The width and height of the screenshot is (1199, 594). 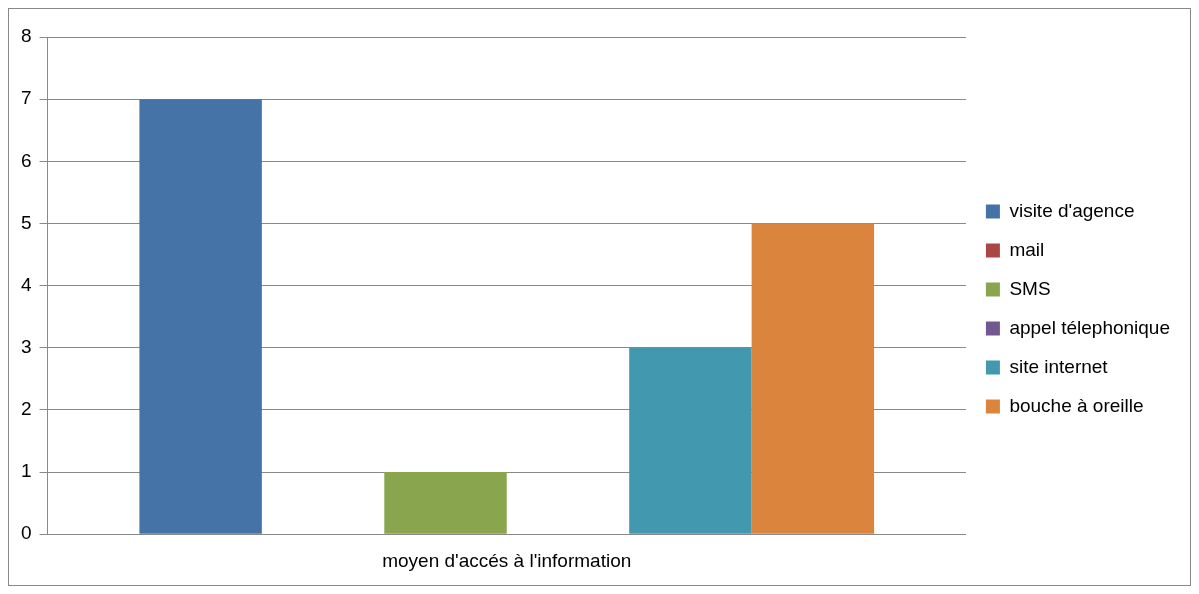 What do you see at coordinates (26, 533) in the screenshot?
I see `y-tick-label: 0` at bounding box center [26, 533].